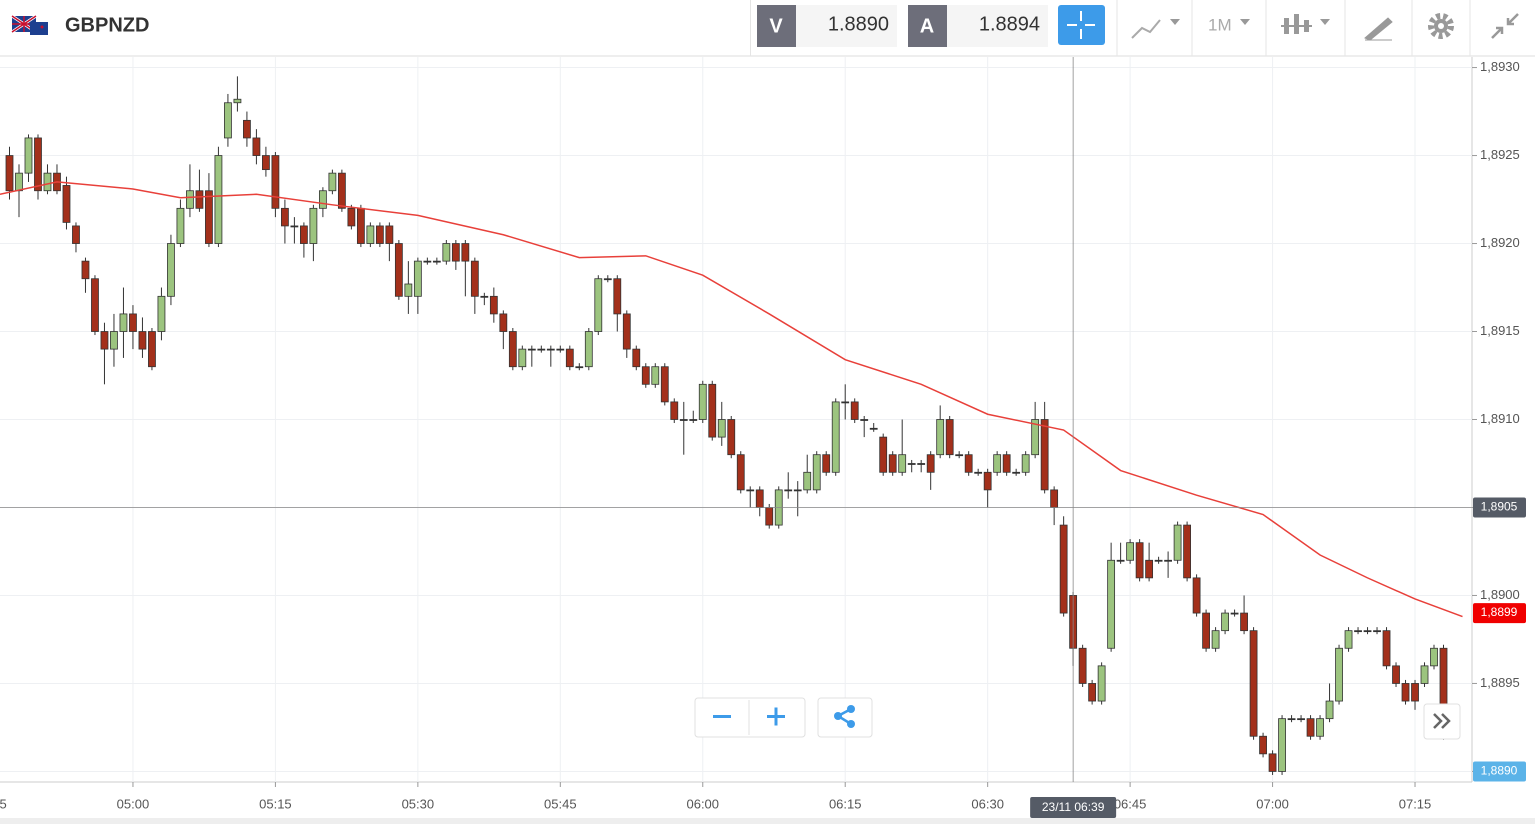 Image resolution: width=1535 pixels, height=829 pixels. I want to click on chart-type-icon, so click(1146, 29).